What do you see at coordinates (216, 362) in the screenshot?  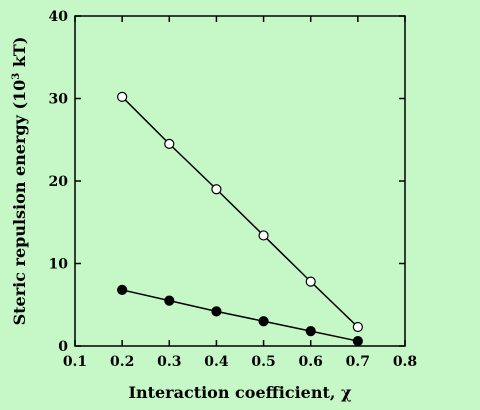 I see `x-tick-label: 0.4` at bounding box center [216, 362].